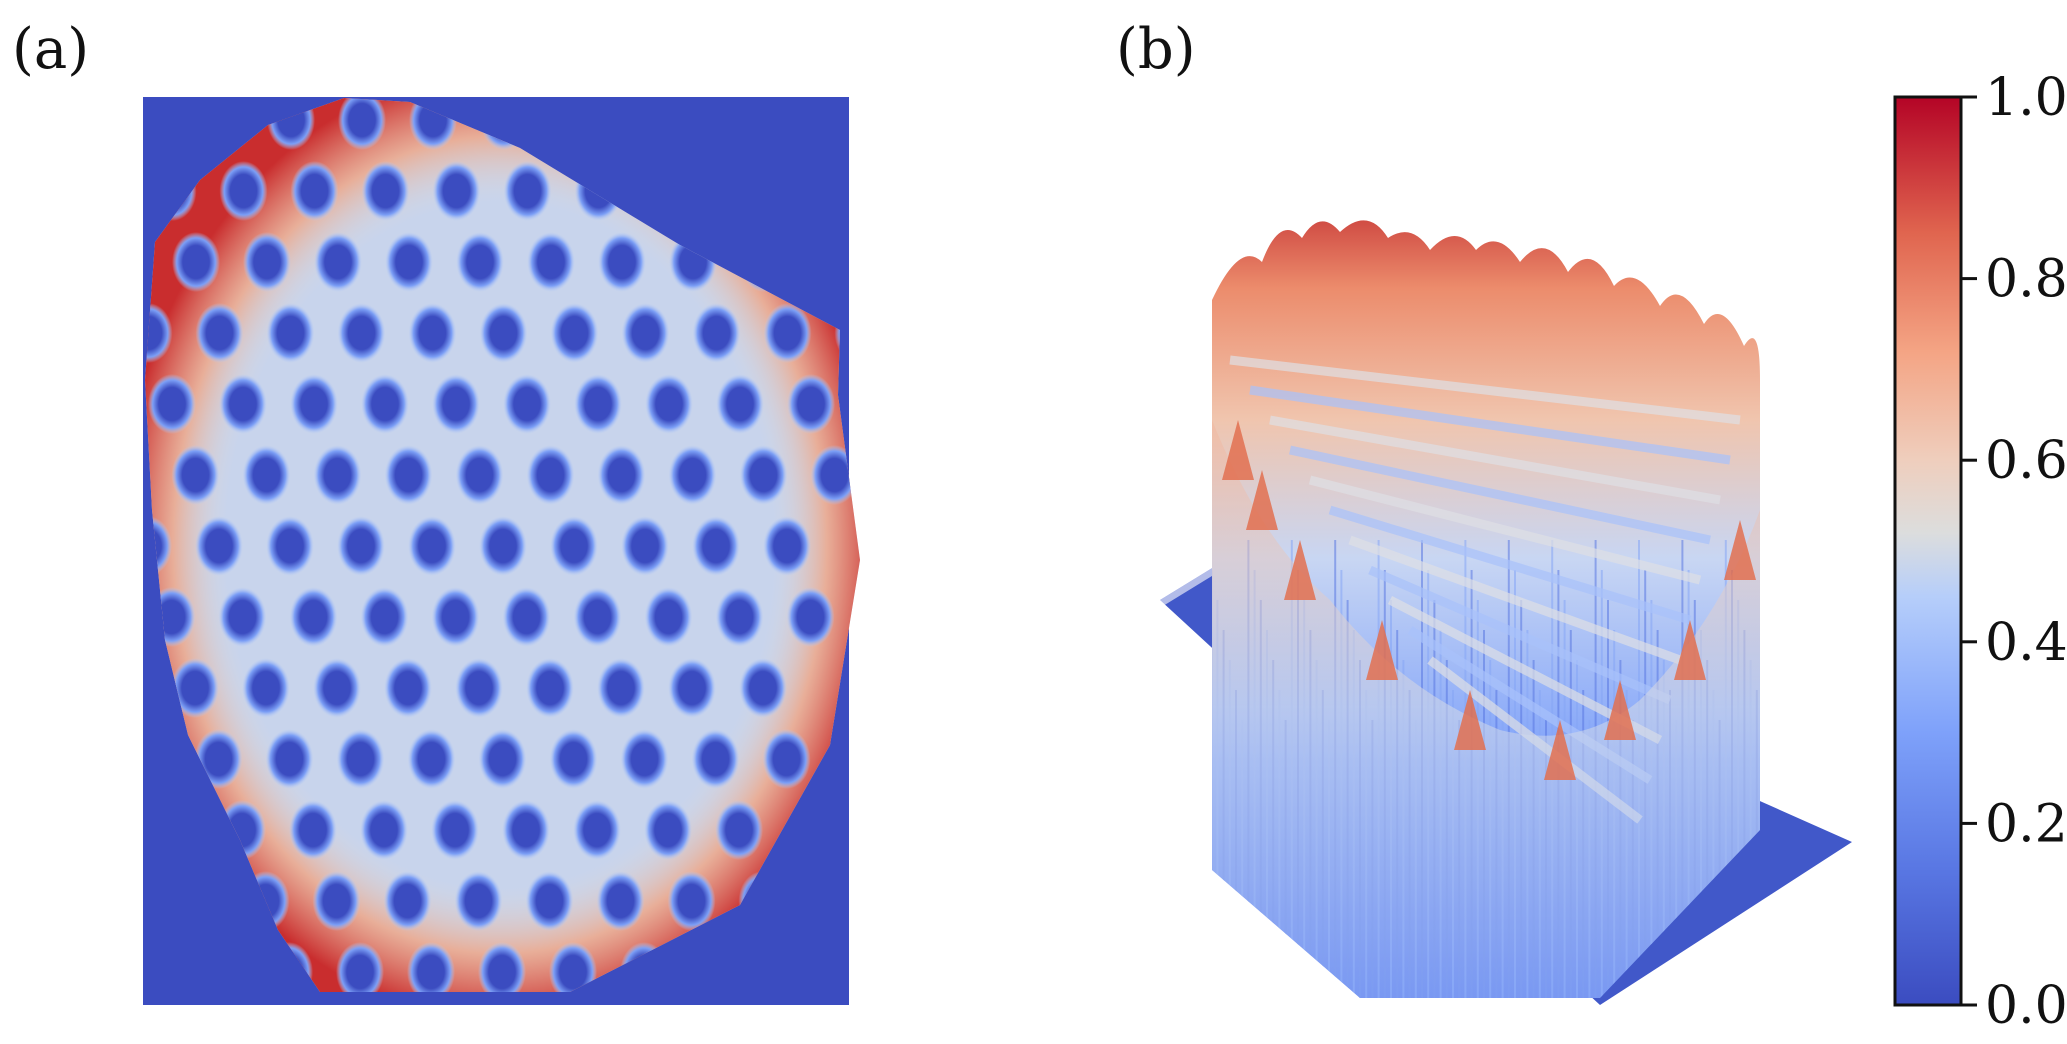  Describe the element at coordinates (2026, 280) in the screenshot. I see `colorbar-tick-label: 0.8` at that location.